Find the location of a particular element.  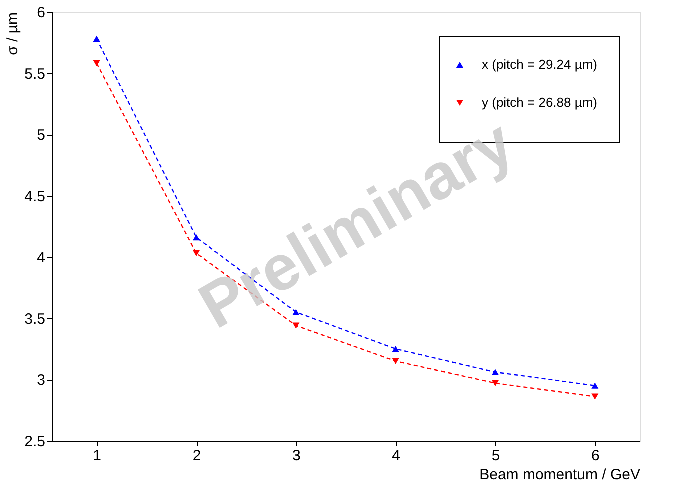

x-tick-label: 5 is located at coordinates (496, 456).